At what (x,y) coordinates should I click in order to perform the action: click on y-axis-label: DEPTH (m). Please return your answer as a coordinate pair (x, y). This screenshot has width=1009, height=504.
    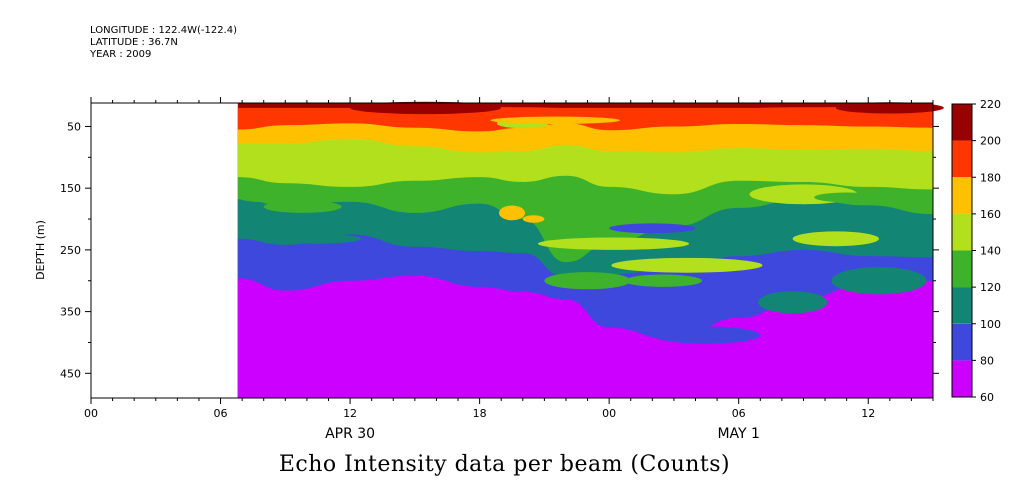
    Looking at the image, I should click on (40, 250).